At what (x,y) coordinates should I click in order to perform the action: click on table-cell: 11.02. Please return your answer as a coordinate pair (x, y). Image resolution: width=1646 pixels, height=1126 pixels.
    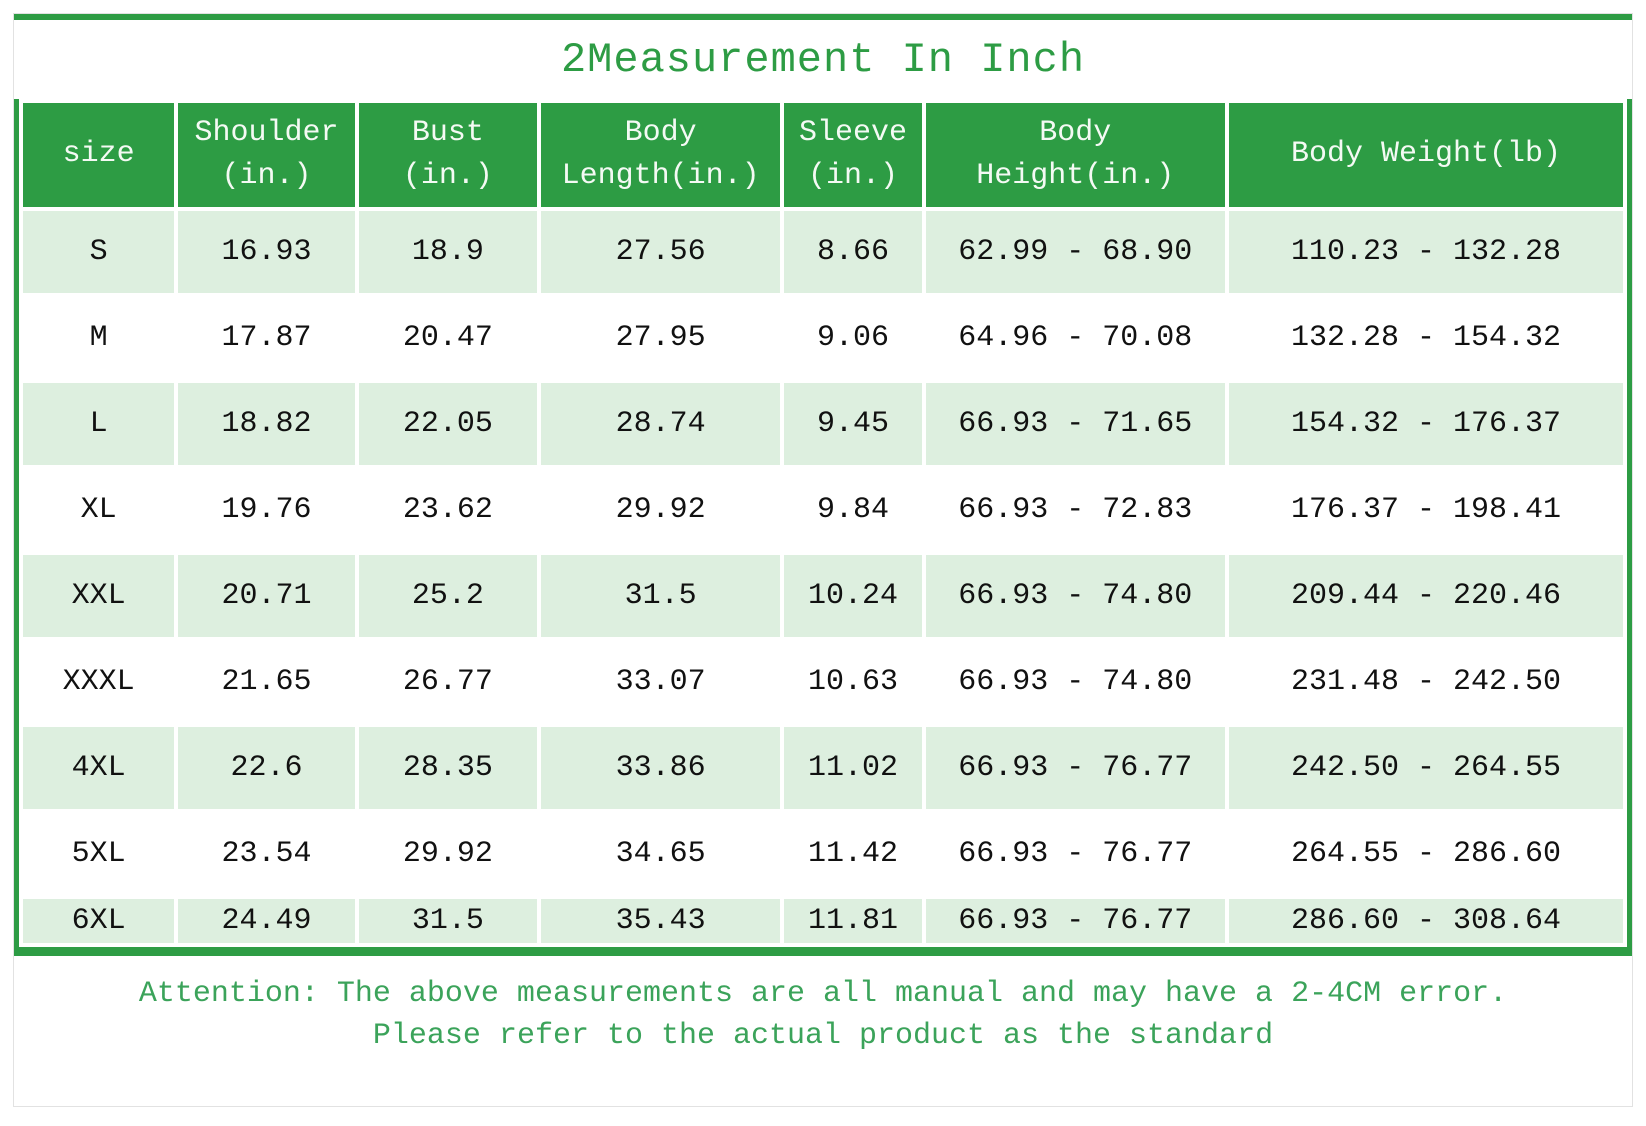
    Looking at the image, I should click on (853, 768).